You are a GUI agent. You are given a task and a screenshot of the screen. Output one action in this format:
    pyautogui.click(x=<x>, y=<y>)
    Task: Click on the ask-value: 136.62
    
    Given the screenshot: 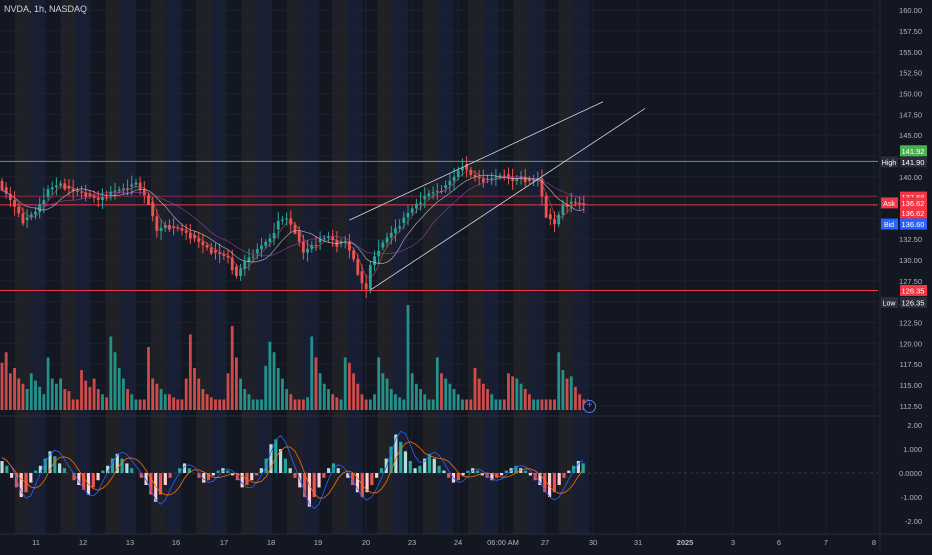 What is the action you would take?
    pyautogui.click(x=913, y=203)
    